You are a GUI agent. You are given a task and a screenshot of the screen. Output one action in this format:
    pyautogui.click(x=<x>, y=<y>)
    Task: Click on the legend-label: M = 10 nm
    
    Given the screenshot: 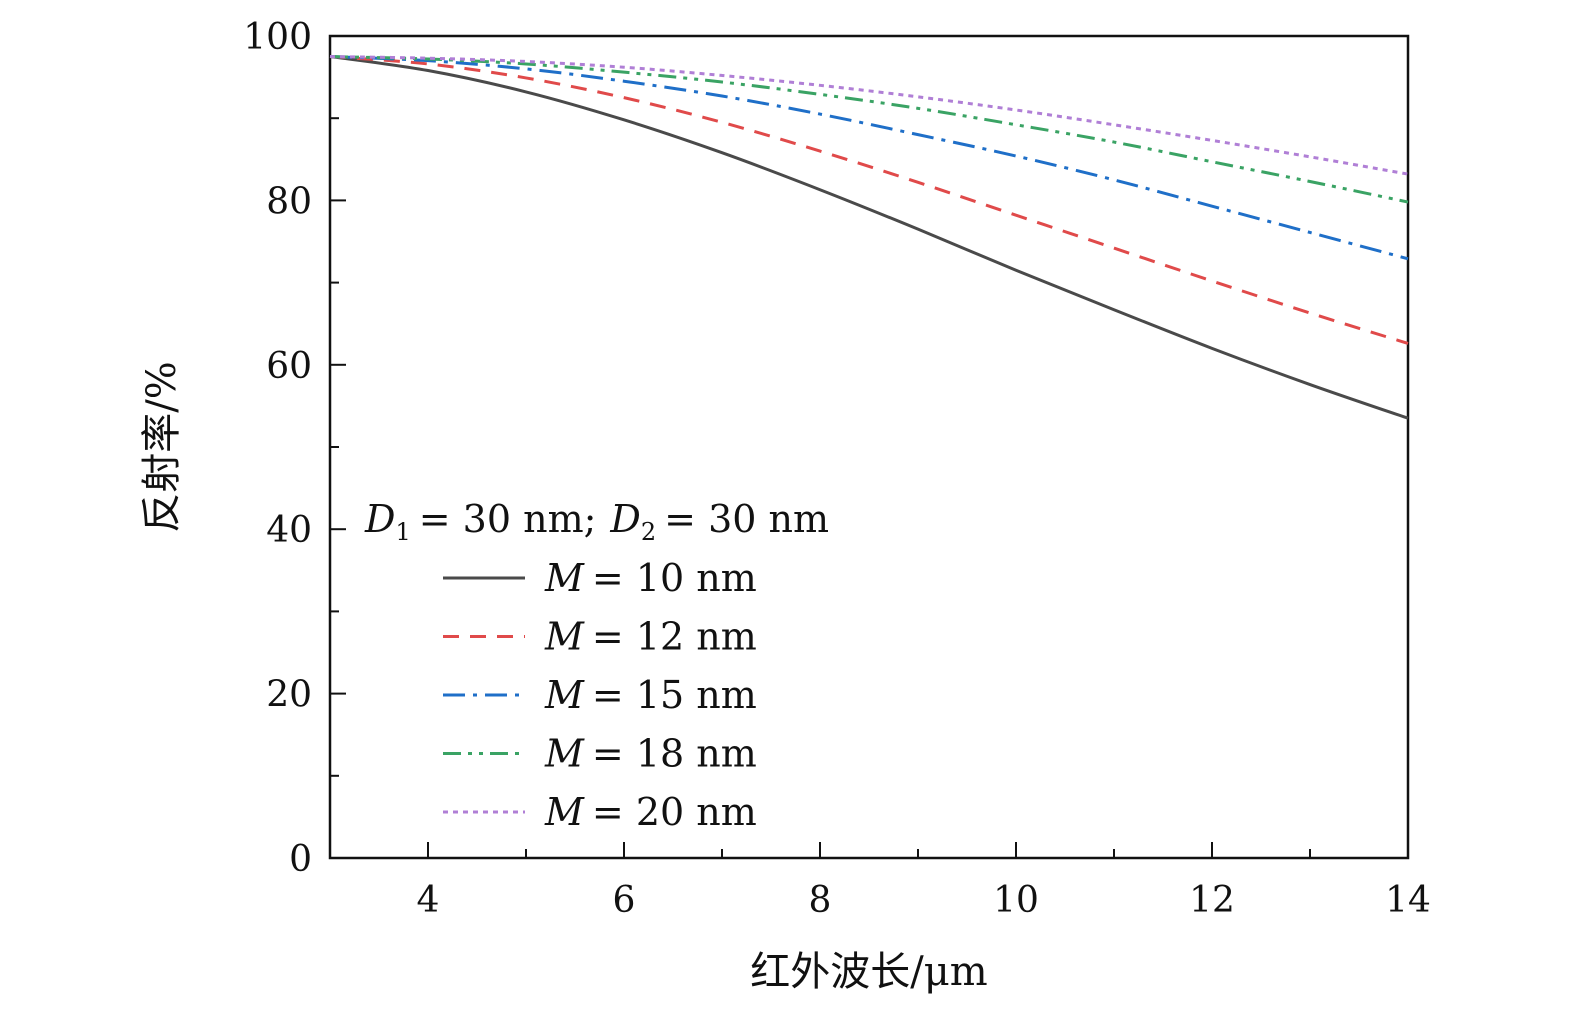 What is the action you would take?
    pyautogui.click(x=650, y=578)
    